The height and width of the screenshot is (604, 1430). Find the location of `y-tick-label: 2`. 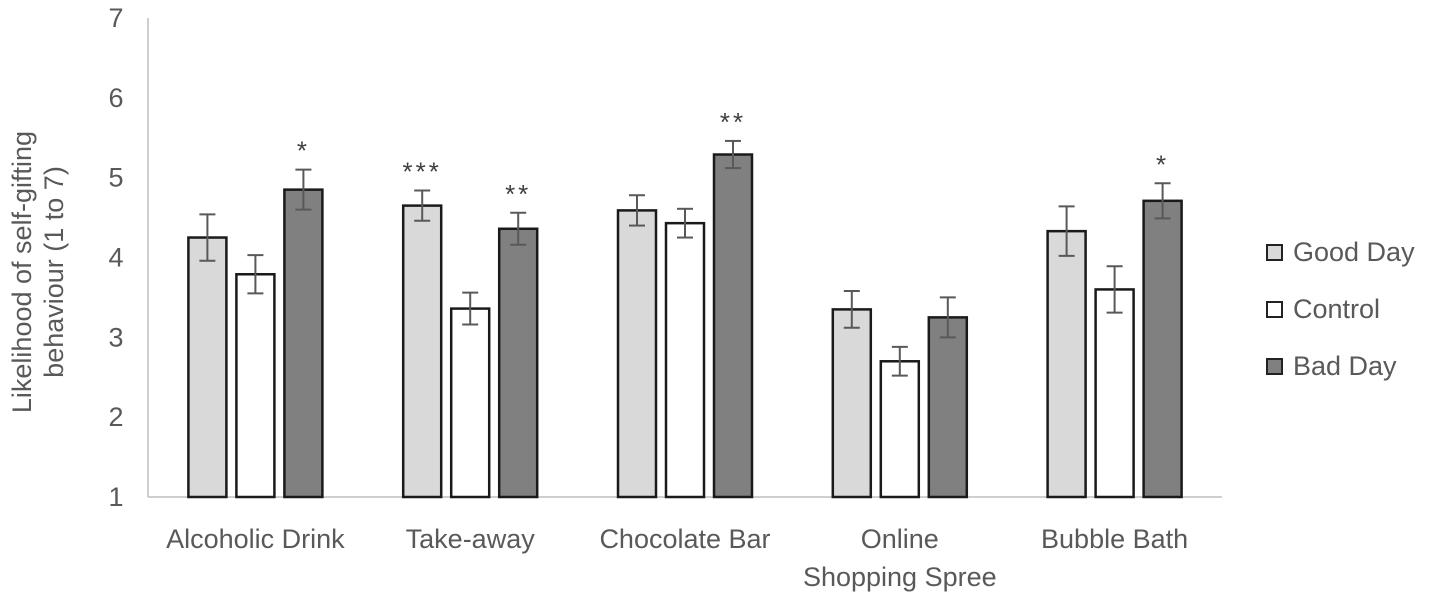

y-tick-label: 2 is located at coordinates (115, 417).